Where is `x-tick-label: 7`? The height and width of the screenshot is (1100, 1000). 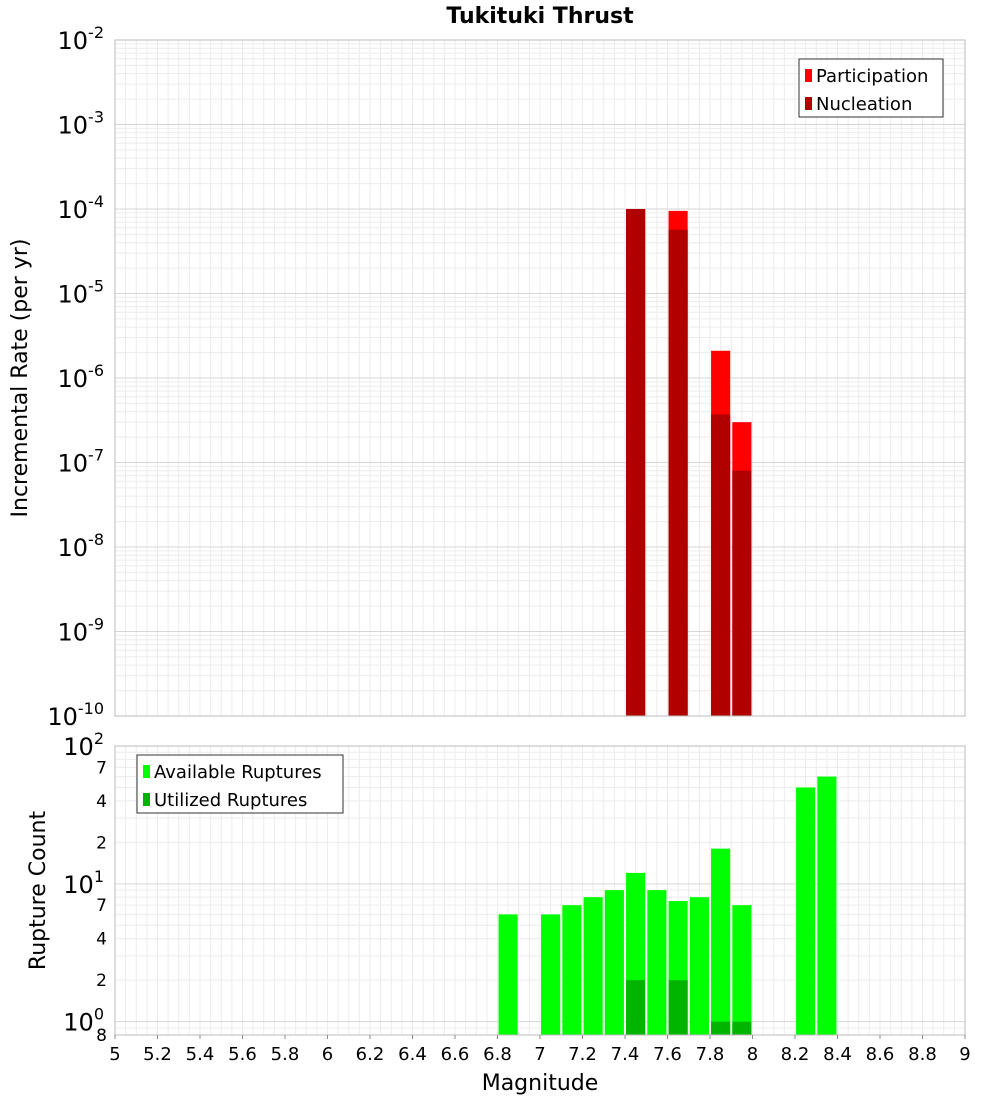
x-tick-label: 7 is located at coordinates (539, 1054).